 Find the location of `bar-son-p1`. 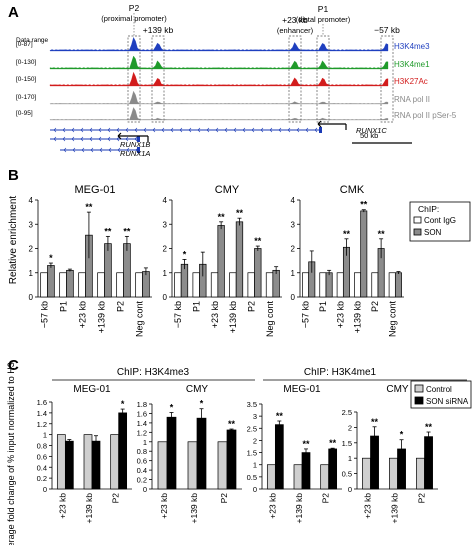

bar-son-p1 is located at coordinates (329, 285).